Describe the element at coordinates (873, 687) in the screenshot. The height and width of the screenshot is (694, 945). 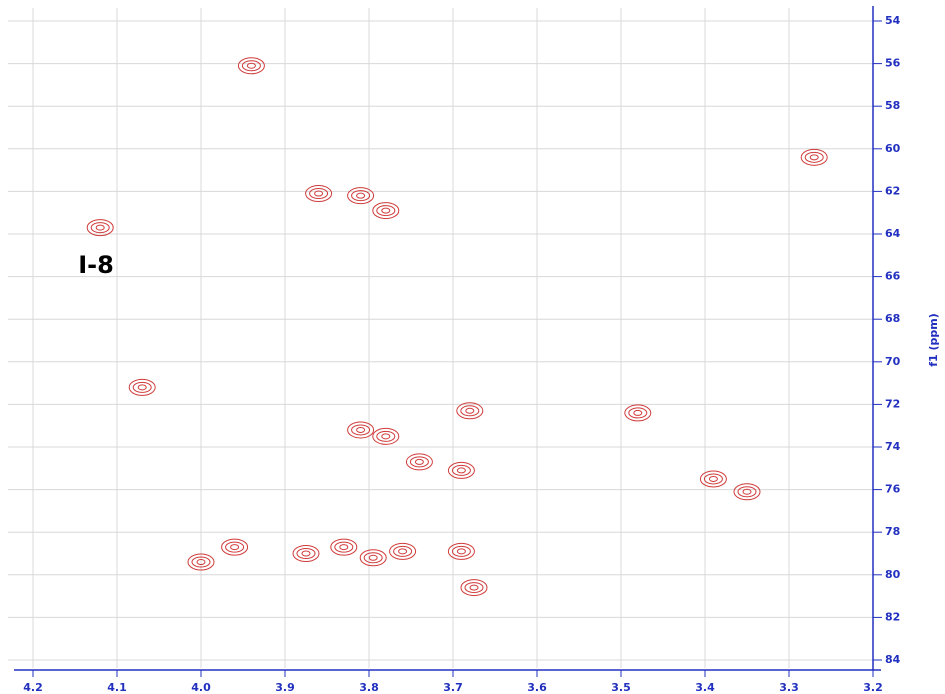
I see `x-tick-label: 3.2` at that location.